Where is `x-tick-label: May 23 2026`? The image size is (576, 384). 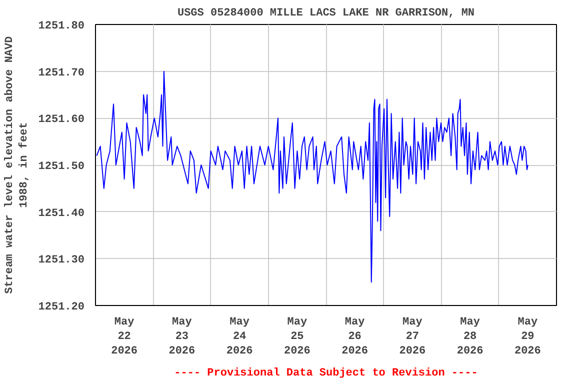
x-tick-label: May 23 2026 is located at coordinates (182, 337).